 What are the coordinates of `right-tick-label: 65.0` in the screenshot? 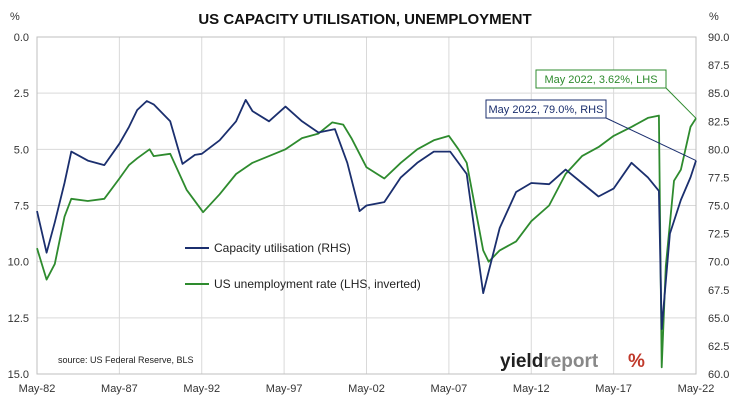 It's located at (718, 319).